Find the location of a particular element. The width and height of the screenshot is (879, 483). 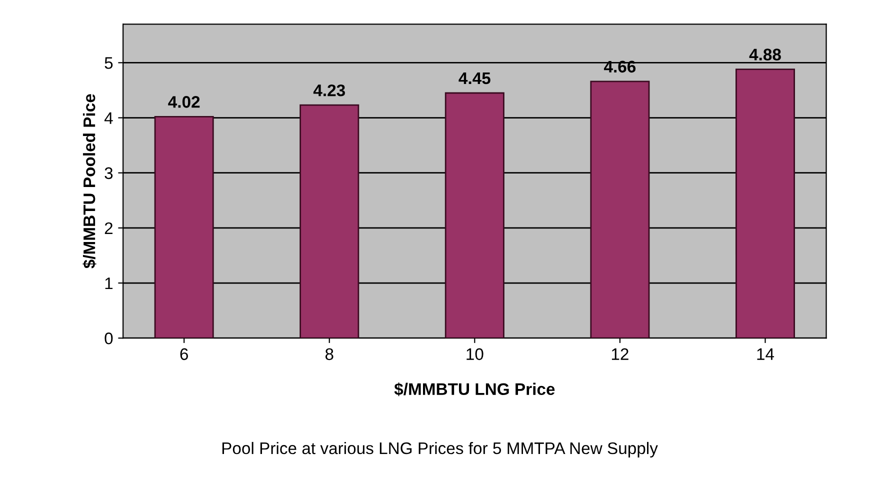

text: Pool Price at various LNG Prices for 5 MMTPA New Supply is located at coordinates (440, 450).